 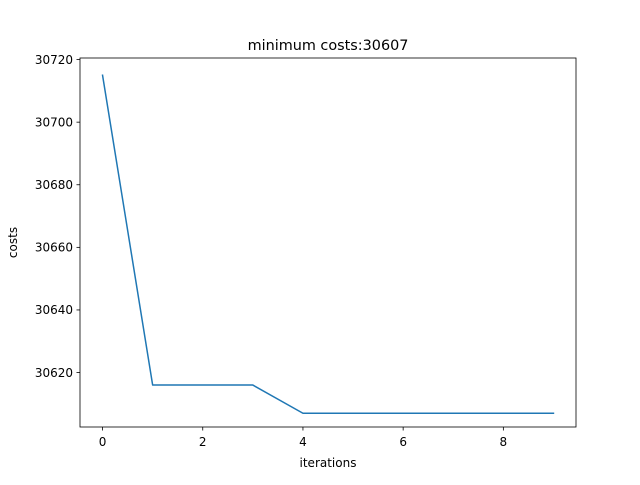 What do you see at coordinates (54, 122) in the screenshot?
I see `y-tick-label: 30700` at bounding box center [54, 122].